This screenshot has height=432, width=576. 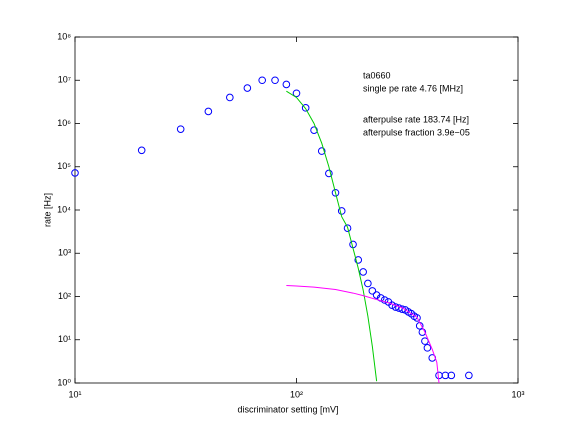 I want to click on x-axis-label: discriminator setting [mV], so click(x=287, y=409).